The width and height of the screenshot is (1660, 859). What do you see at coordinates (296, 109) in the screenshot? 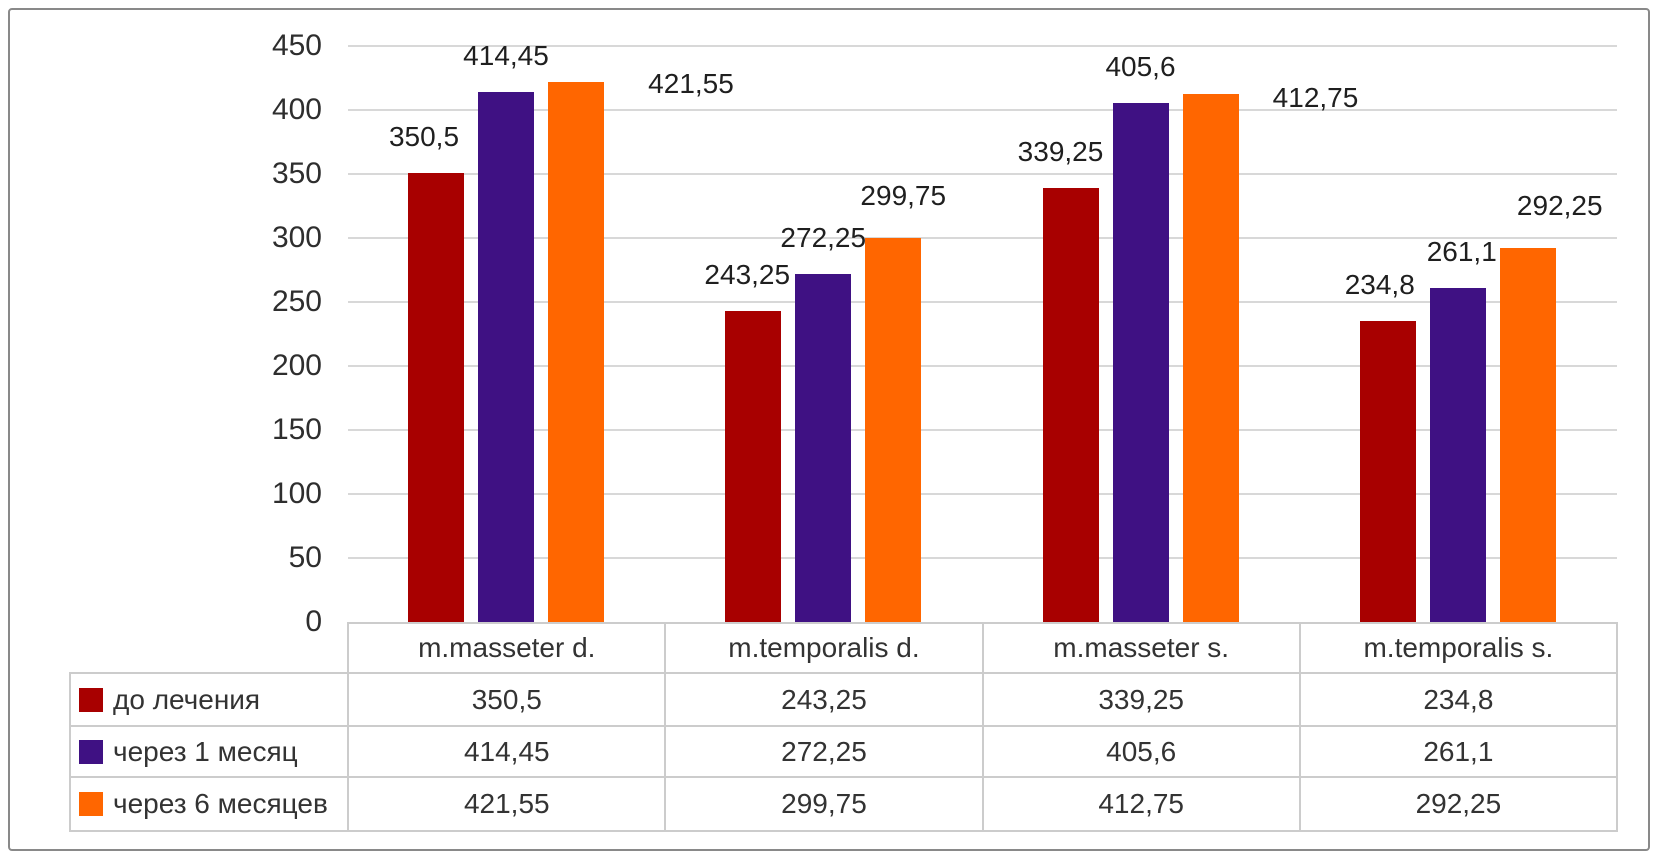
I see `y-axis-tick-label: 400` at bounding box center [296, 109].